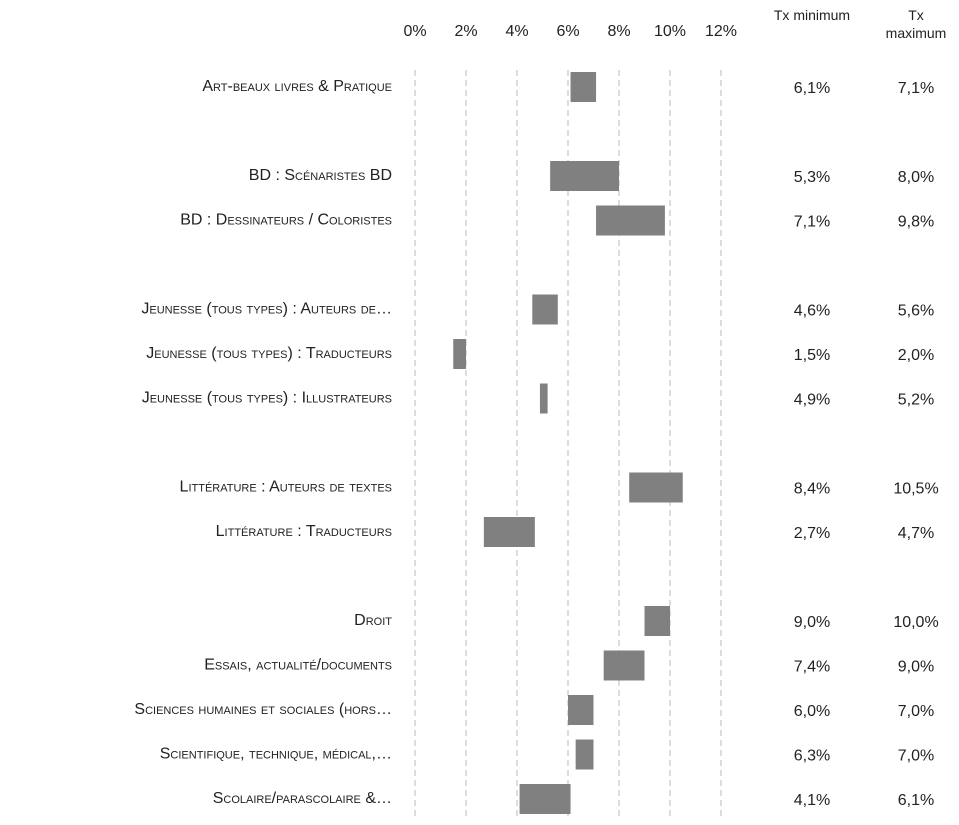 The height and width of the screenshot is (825, 959). Describe the element at coordinates (298, 665) in the screenshot. I see `category-label: Essais, actualité/documents` at that location.